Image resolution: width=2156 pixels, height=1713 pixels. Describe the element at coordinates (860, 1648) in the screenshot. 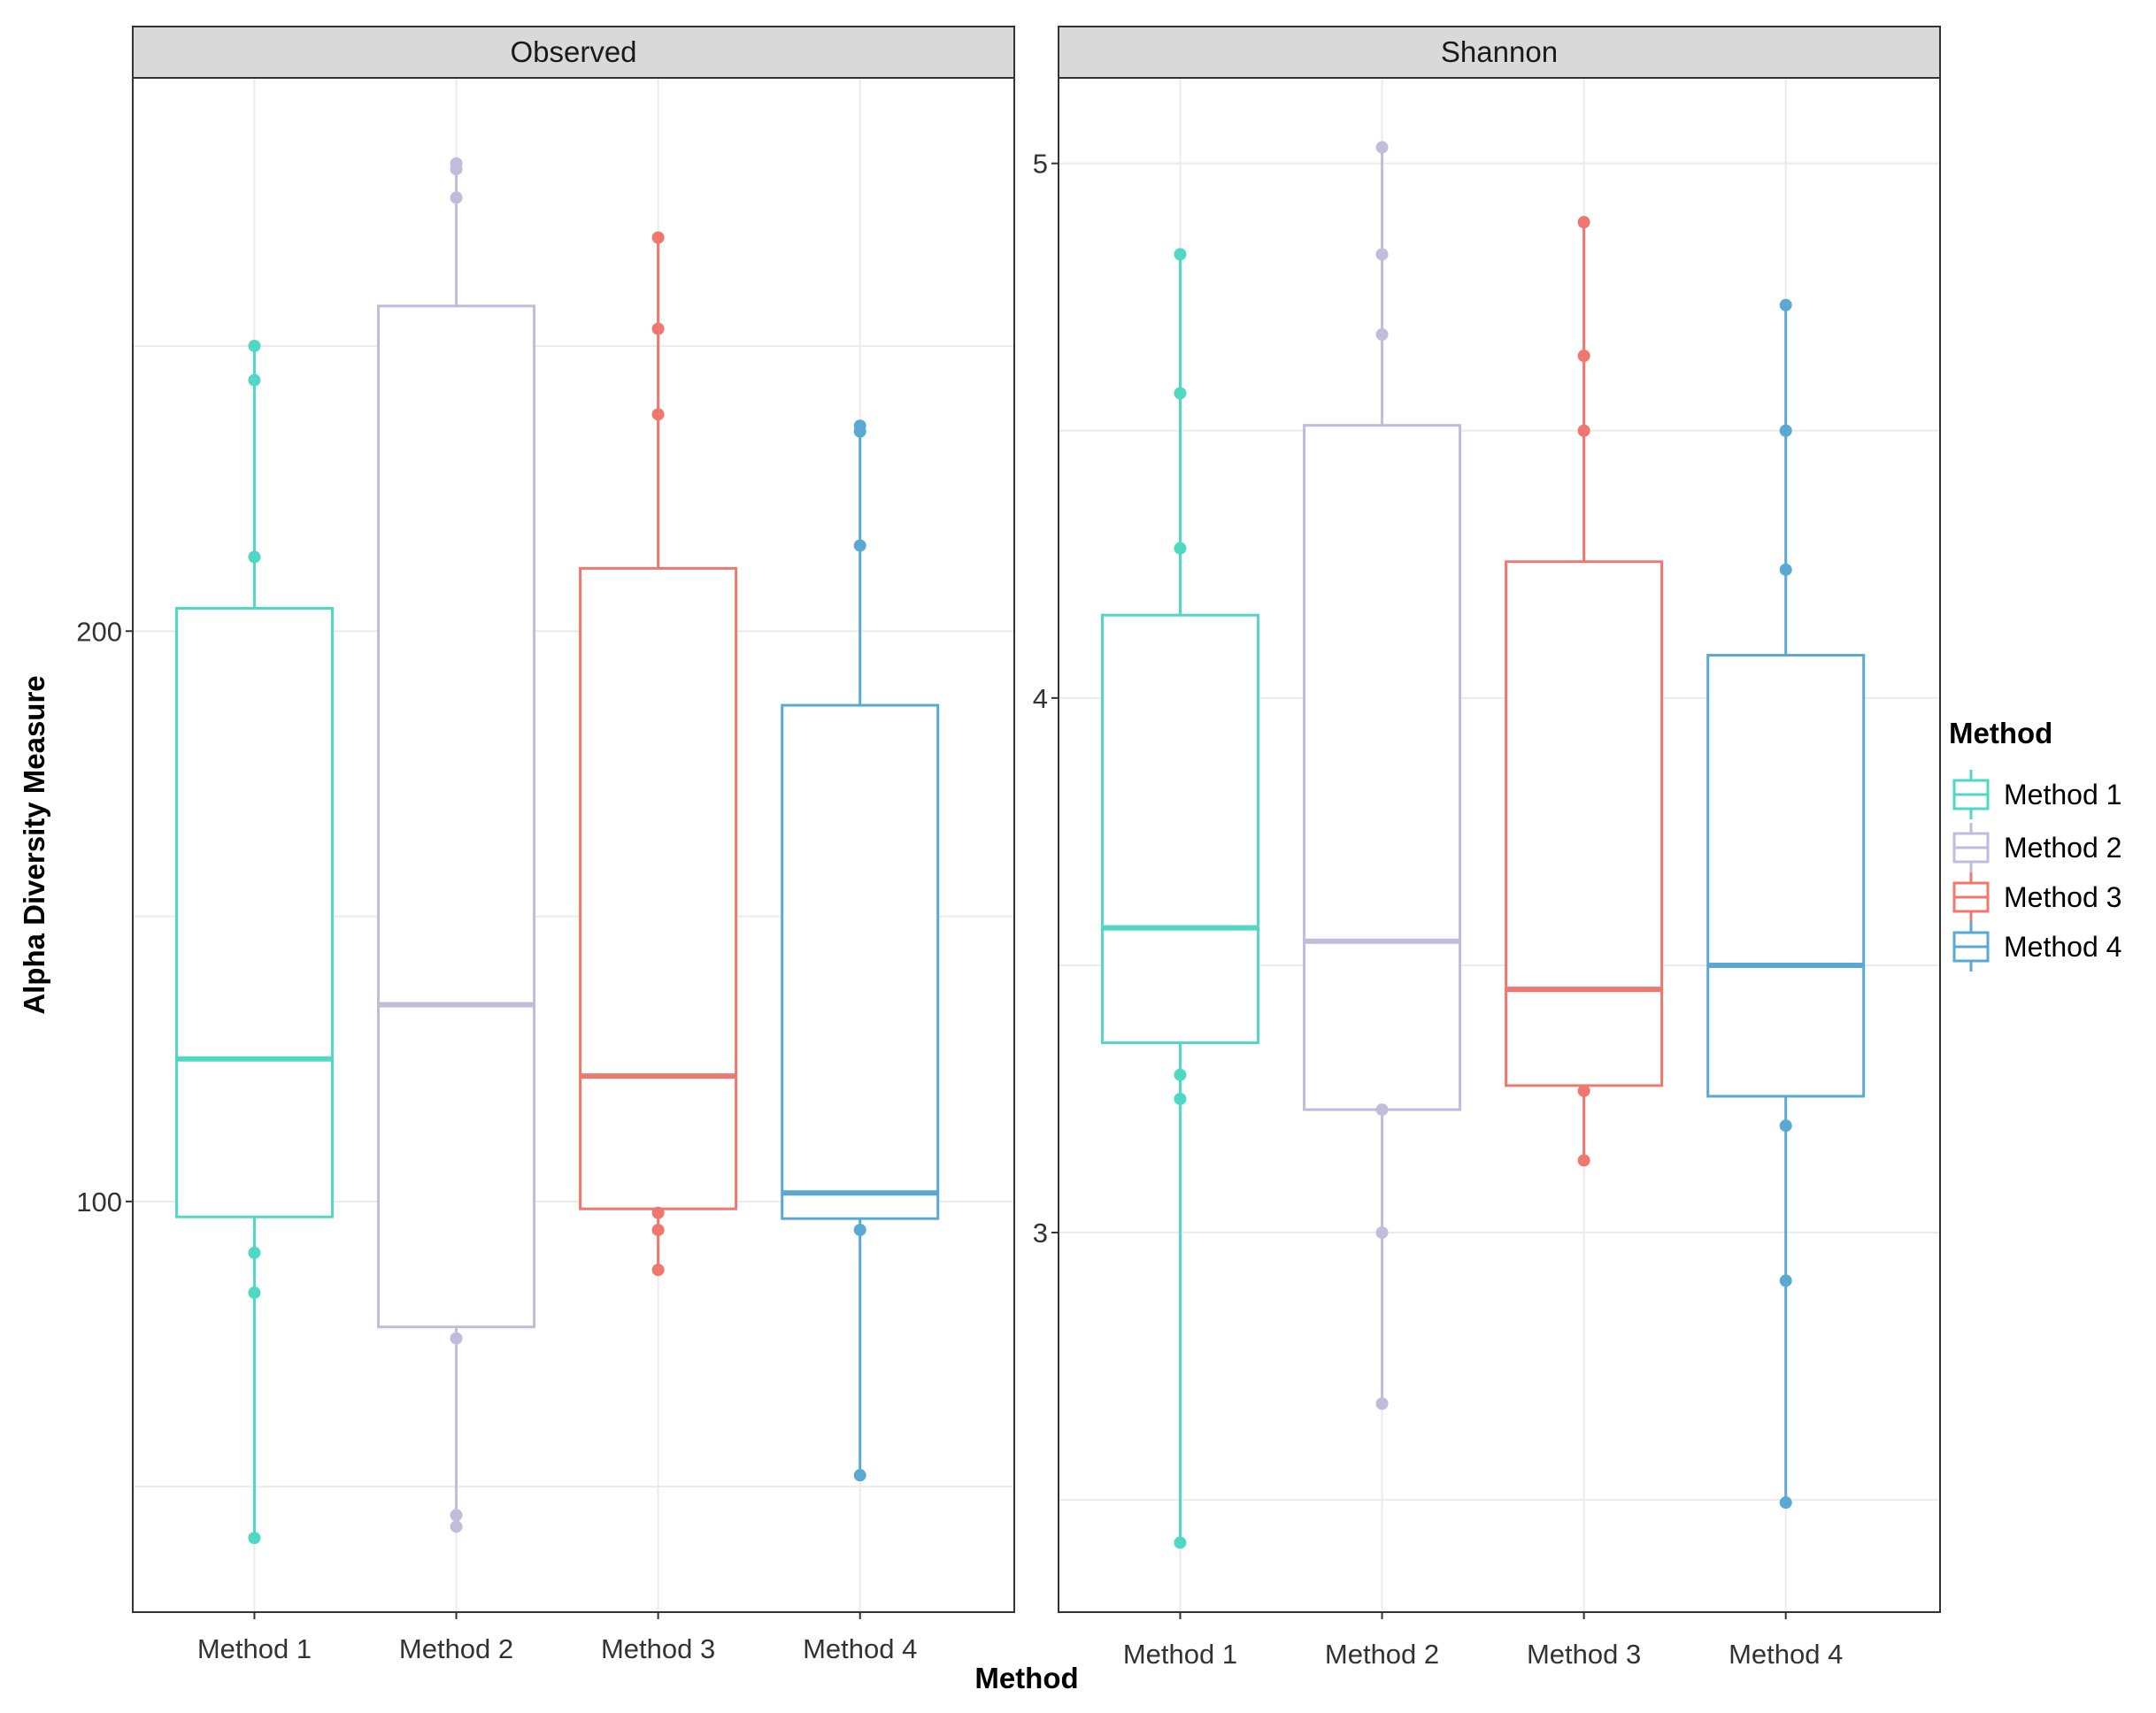

I see `x-tick-label-0-3: Method 4` at that location.